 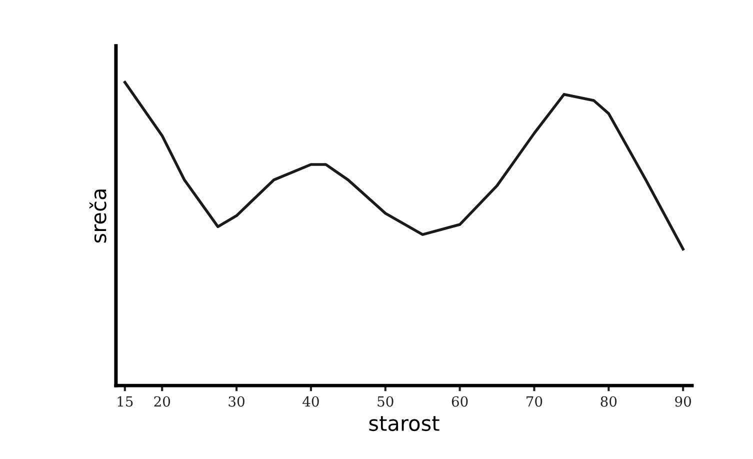 What do you see at coordinates (310, 401) in the screenshot?
I see `x-tick-label: 40` at bounding box center [310, 401].